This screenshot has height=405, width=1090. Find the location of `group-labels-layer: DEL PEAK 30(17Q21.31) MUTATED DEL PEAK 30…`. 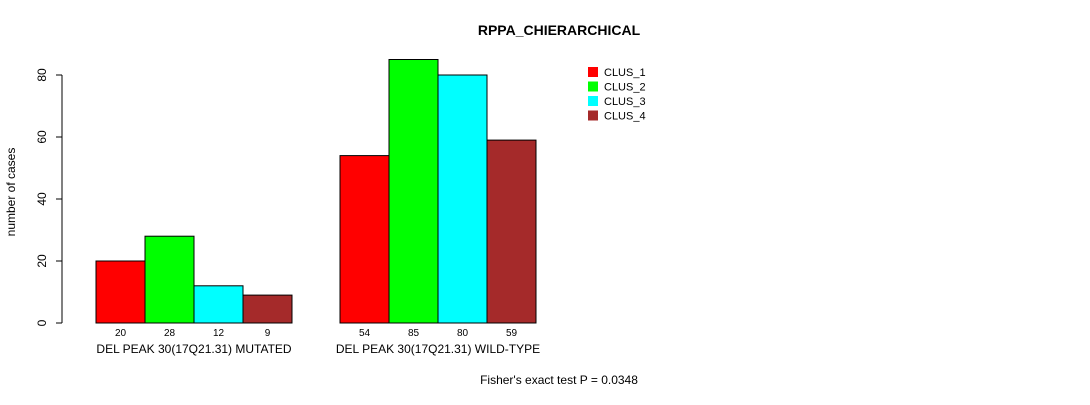

group-labels-layer: DEL PEAK 30(17Q21.31) MUTATED DEL PEAK 30… is located at coordinates (318, 349).